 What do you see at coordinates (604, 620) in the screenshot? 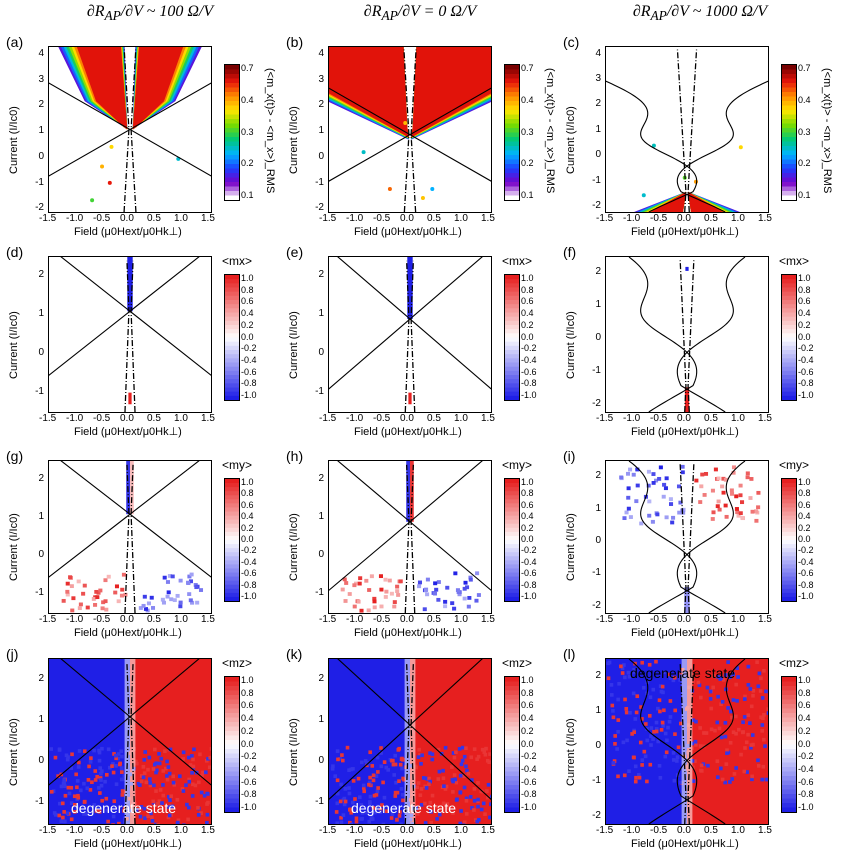
I see `x-tick-label: -1.5` at bounding box center [604, 620].